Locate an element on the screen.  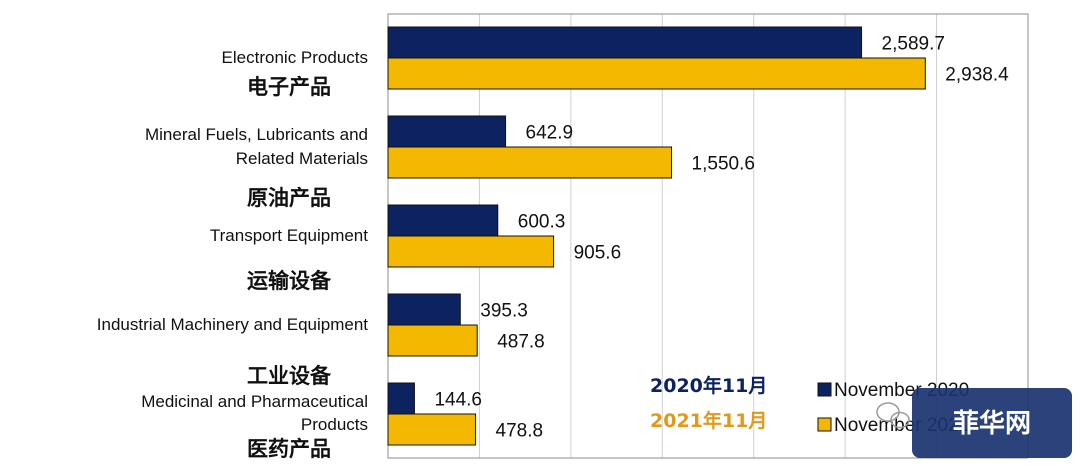
value-label: 1,550.6 is located at coordinates (723, 164).